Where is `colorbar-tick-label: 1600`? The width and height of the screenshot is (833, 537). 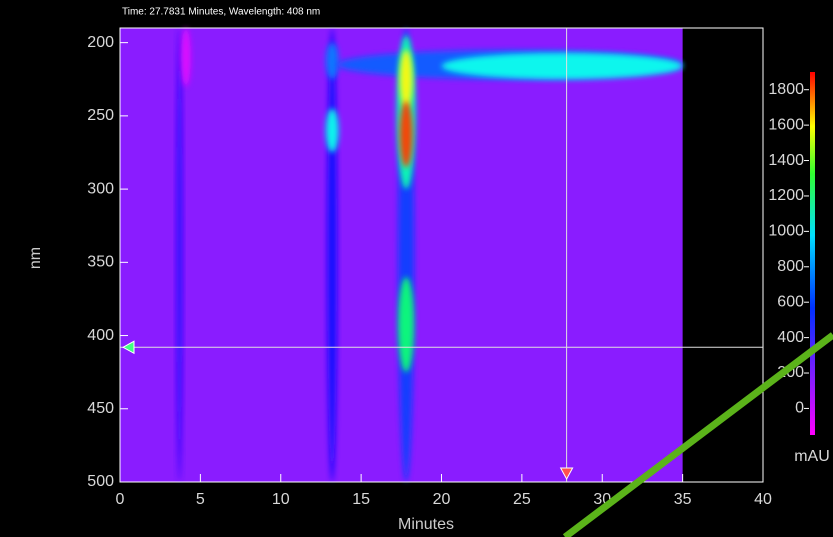
colorbar-tick-label: 1600 is located at coordinates (786, 124).